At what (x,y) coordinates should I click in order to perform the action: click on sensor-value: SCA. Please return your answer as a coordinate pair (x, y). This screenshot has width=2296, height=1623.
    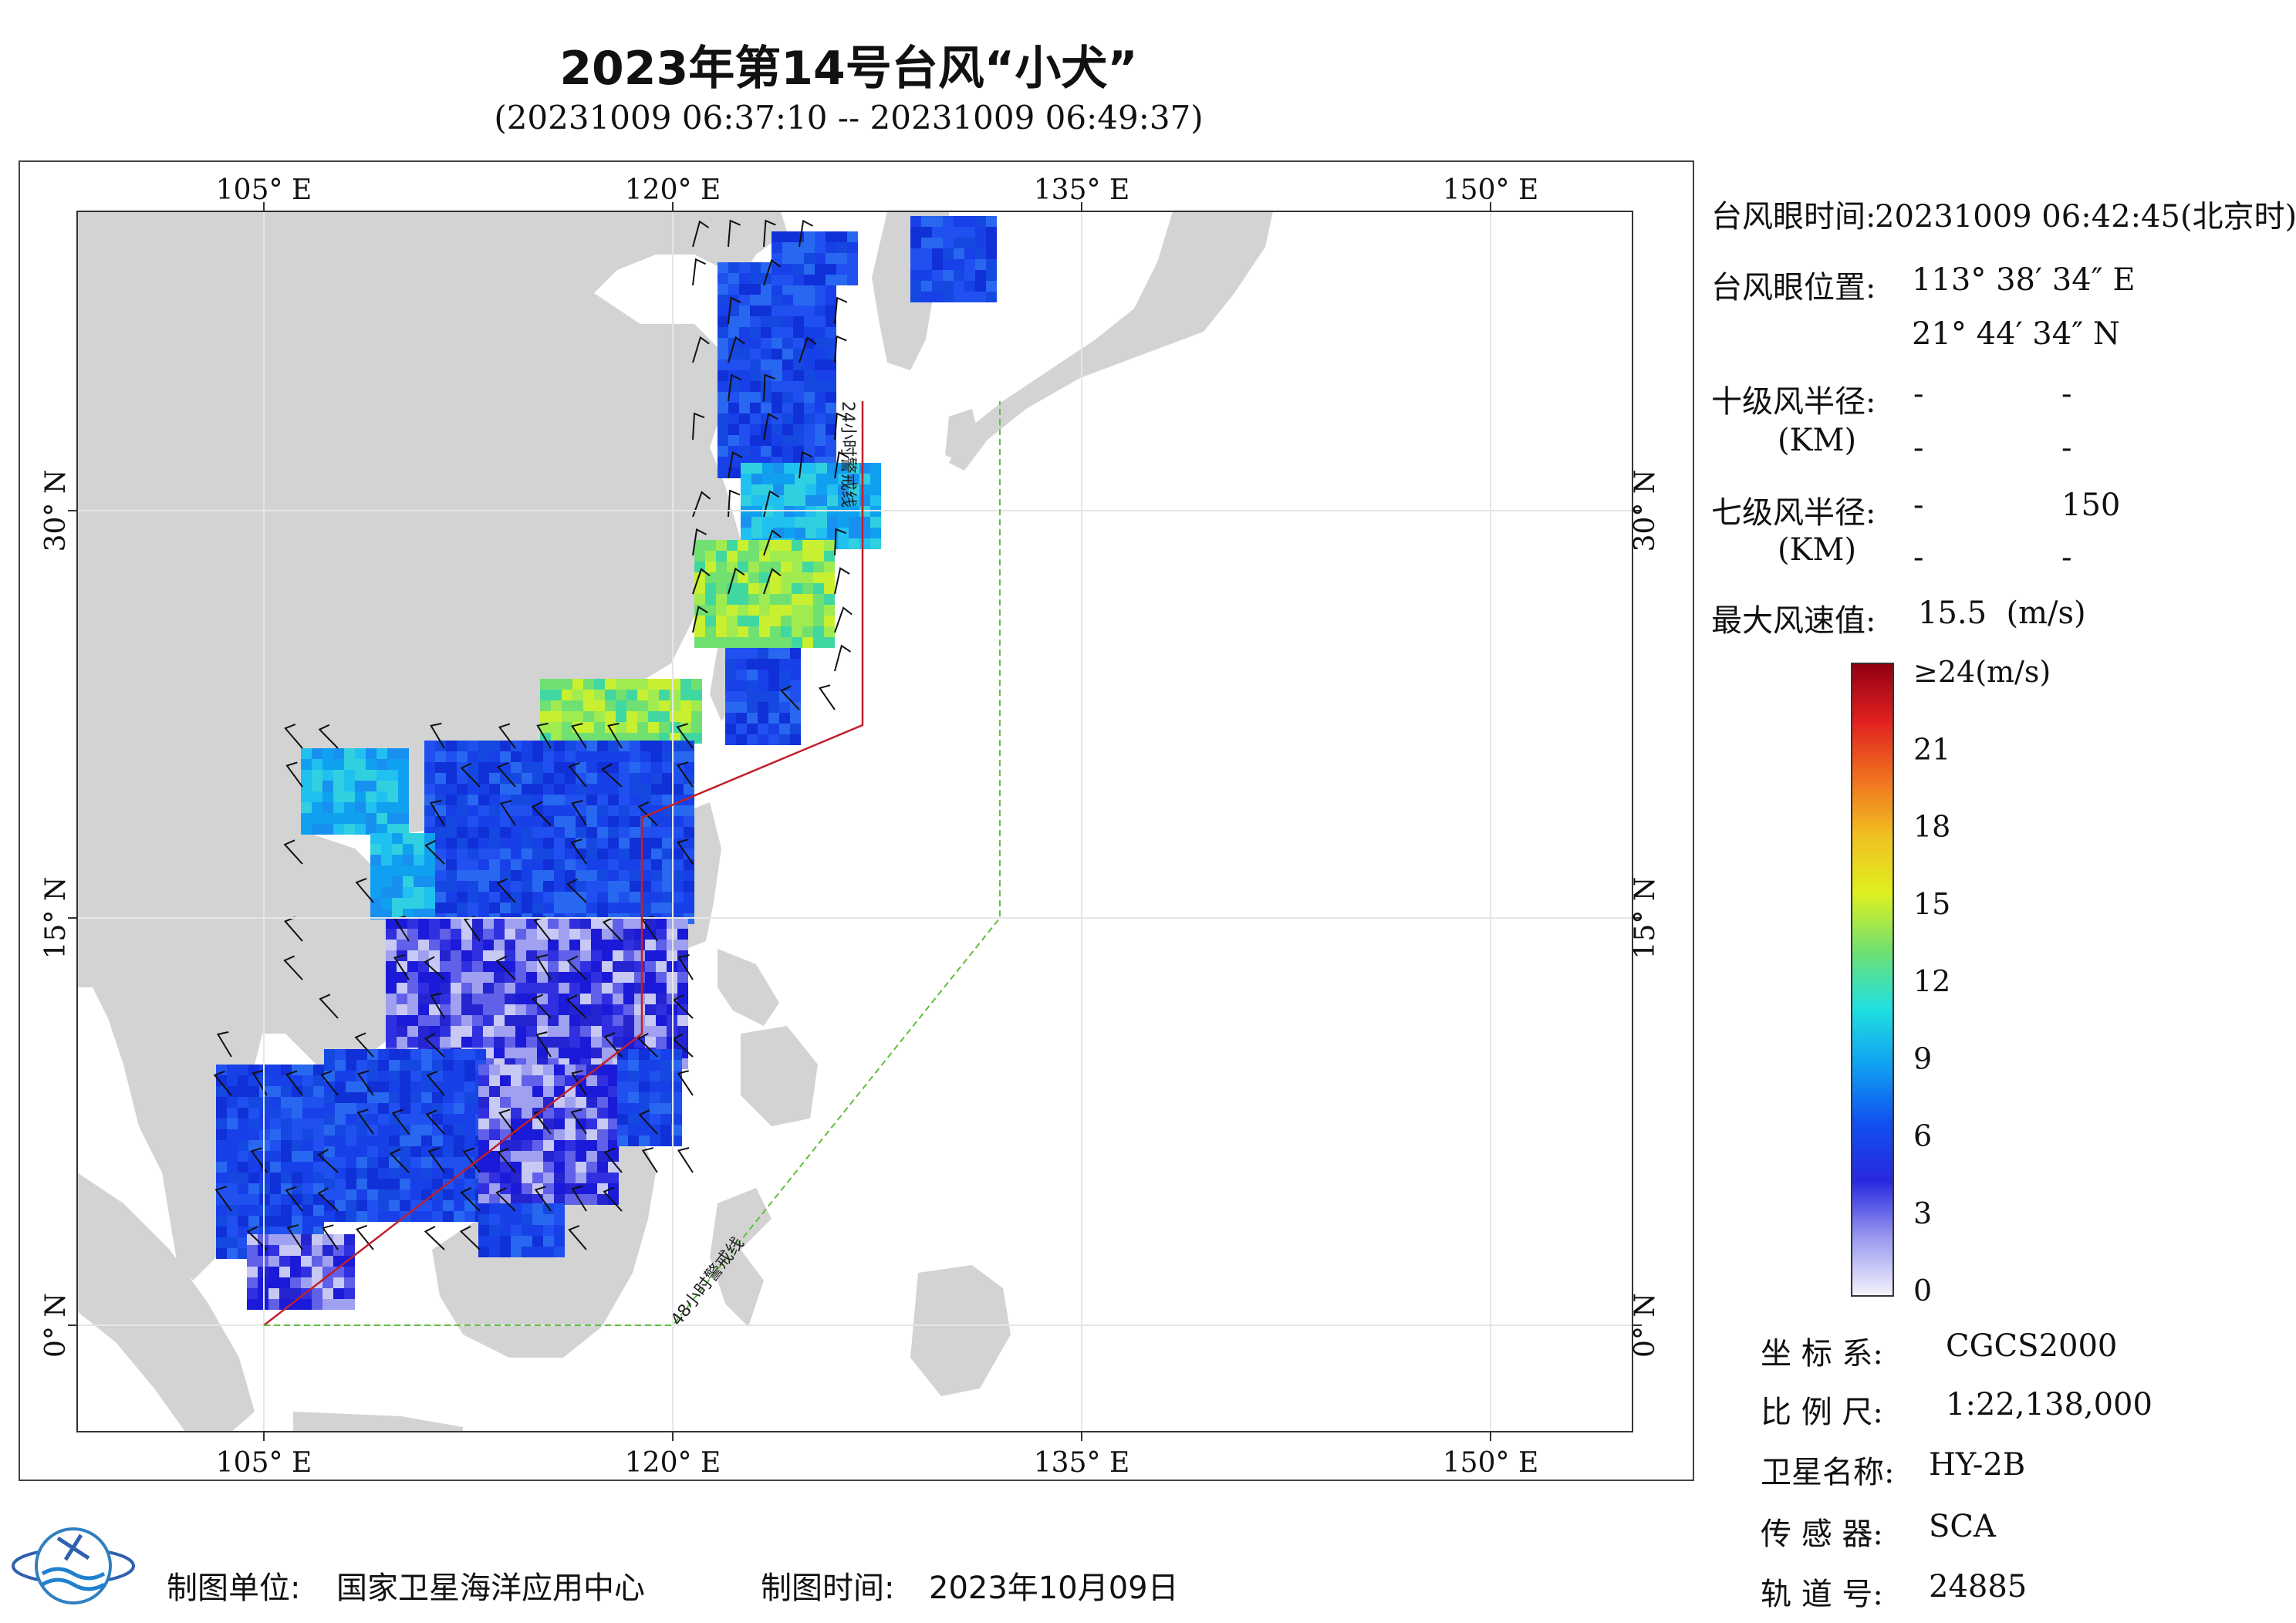
    Looking at the image, I should click on (1962, 1526).